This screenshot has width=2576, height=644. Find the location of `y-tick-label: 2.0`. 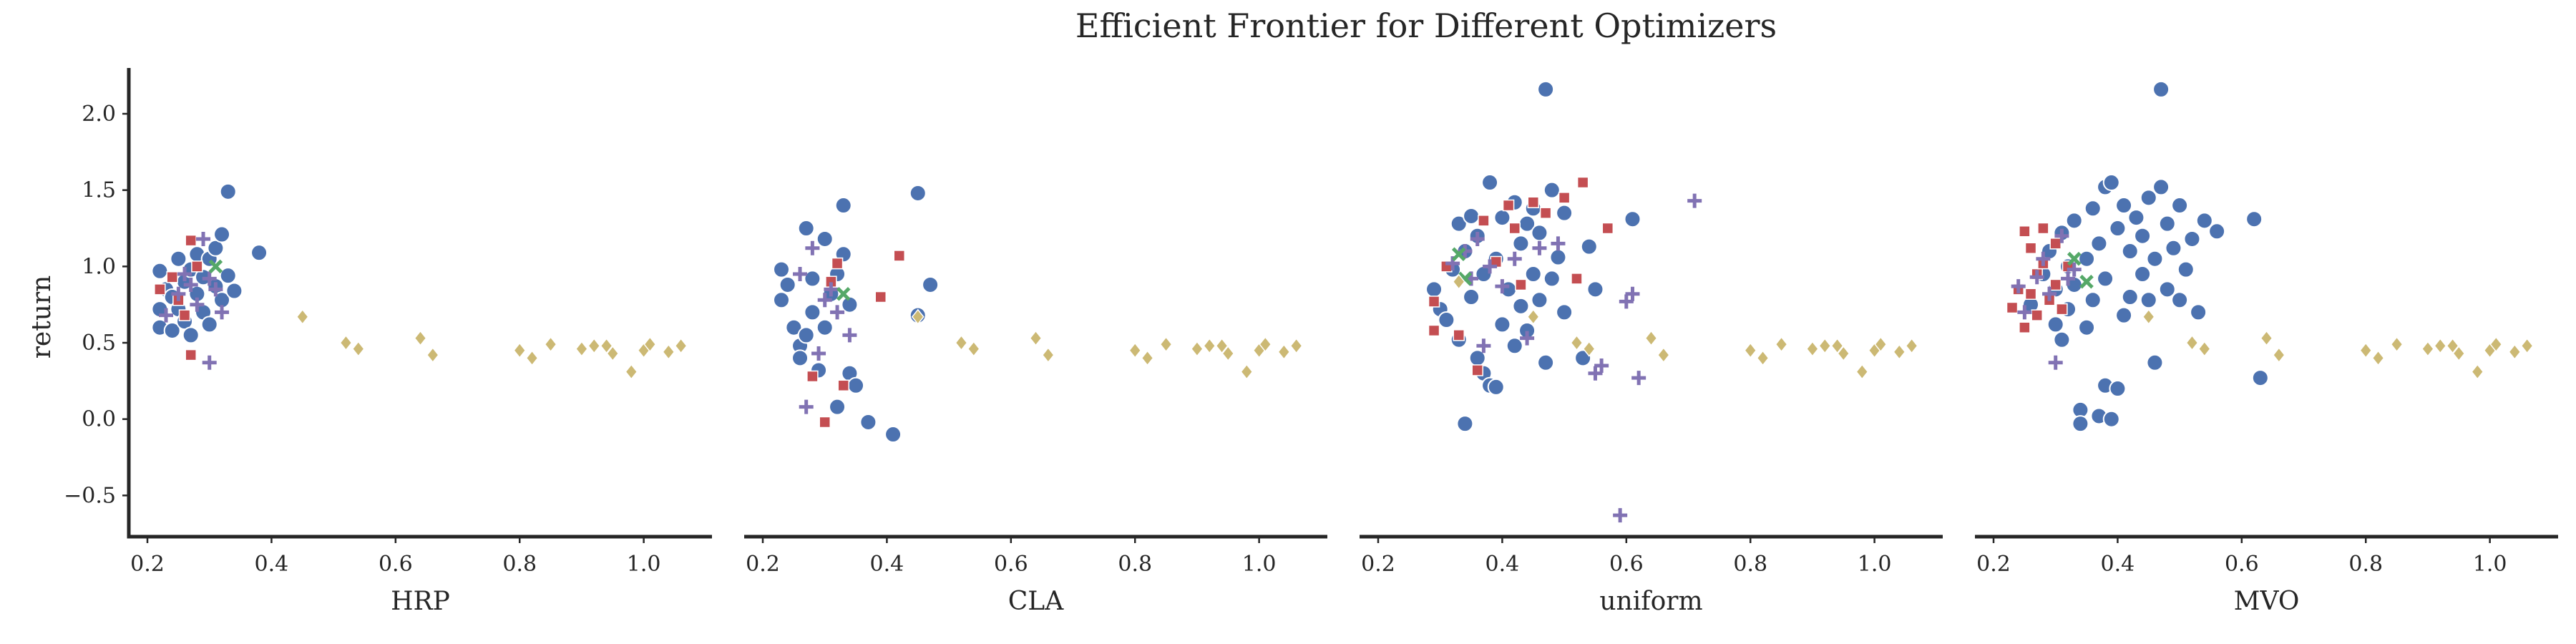

y-tick-label: 2.0 is located at coordinates (99, 114).